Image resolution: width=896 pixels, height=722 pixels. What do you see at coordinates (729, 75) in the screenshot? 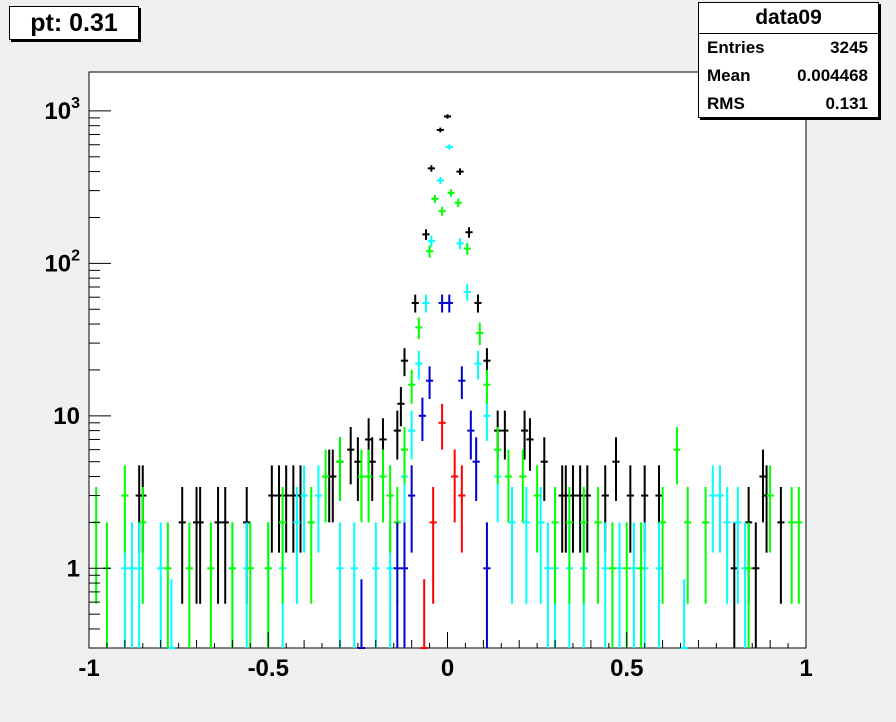
I see `stats-label: Mean` at bounding box center [729, 75].